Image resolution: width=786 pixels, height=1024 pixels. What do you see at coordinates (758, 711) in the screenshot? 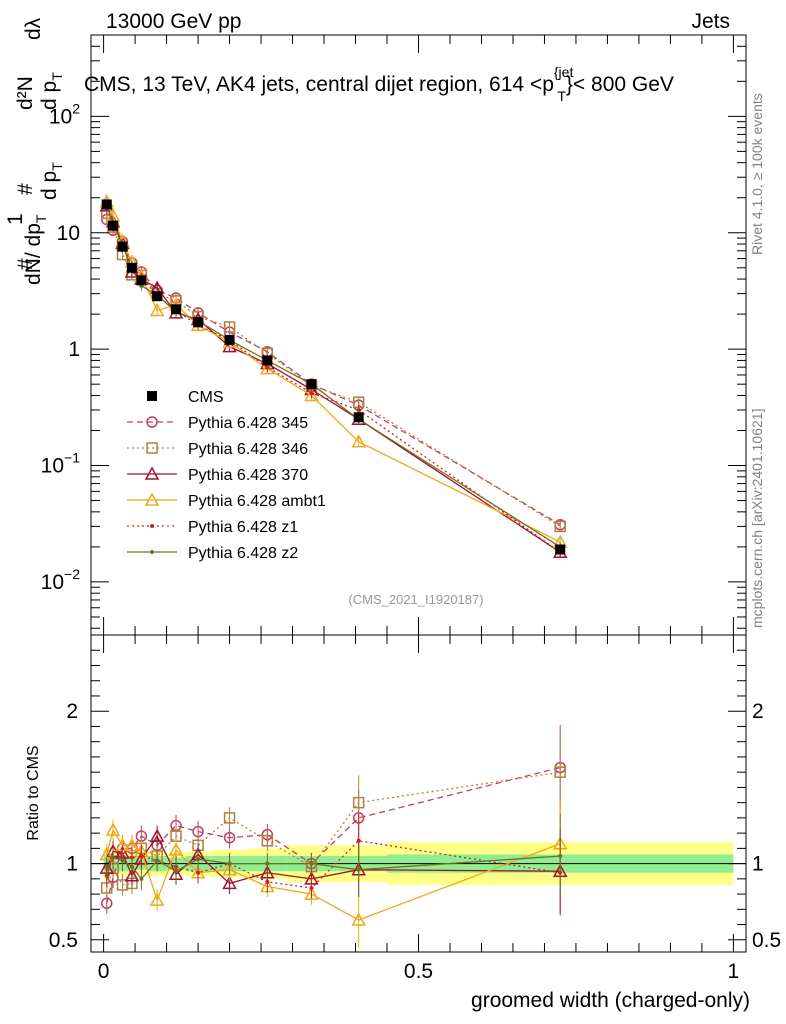
I see `ratio-y-tick-label-right: 2` at bounding box center [758, 711].